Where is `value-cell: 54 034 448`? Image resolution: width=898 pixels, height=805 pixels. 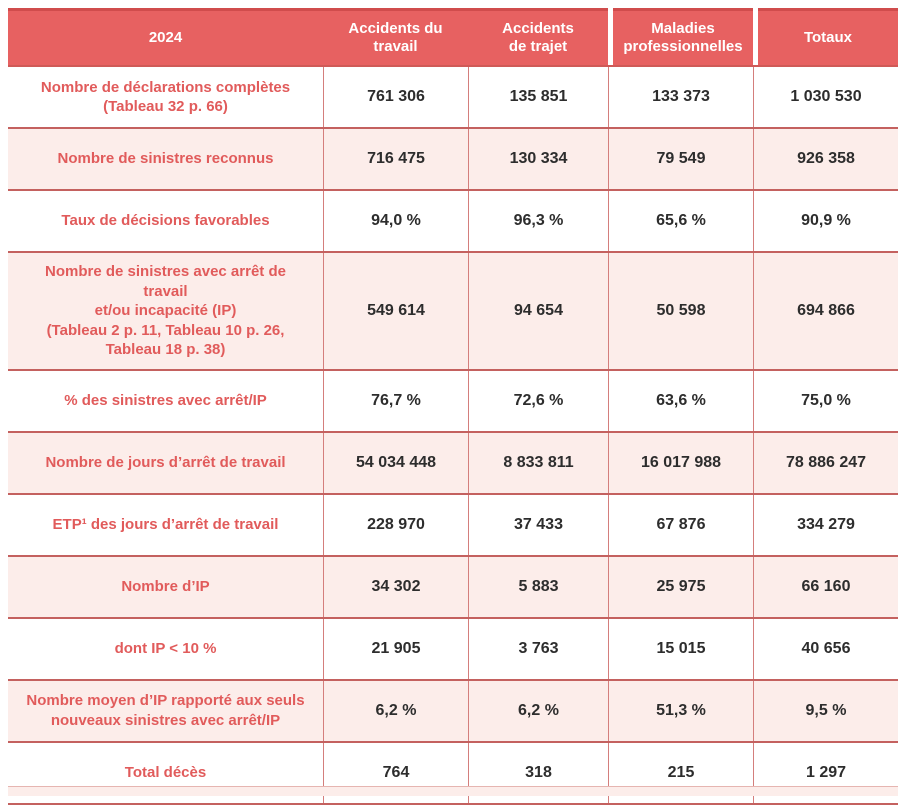 value-cell: 54 034 448 is located at coordinates (395, 462).